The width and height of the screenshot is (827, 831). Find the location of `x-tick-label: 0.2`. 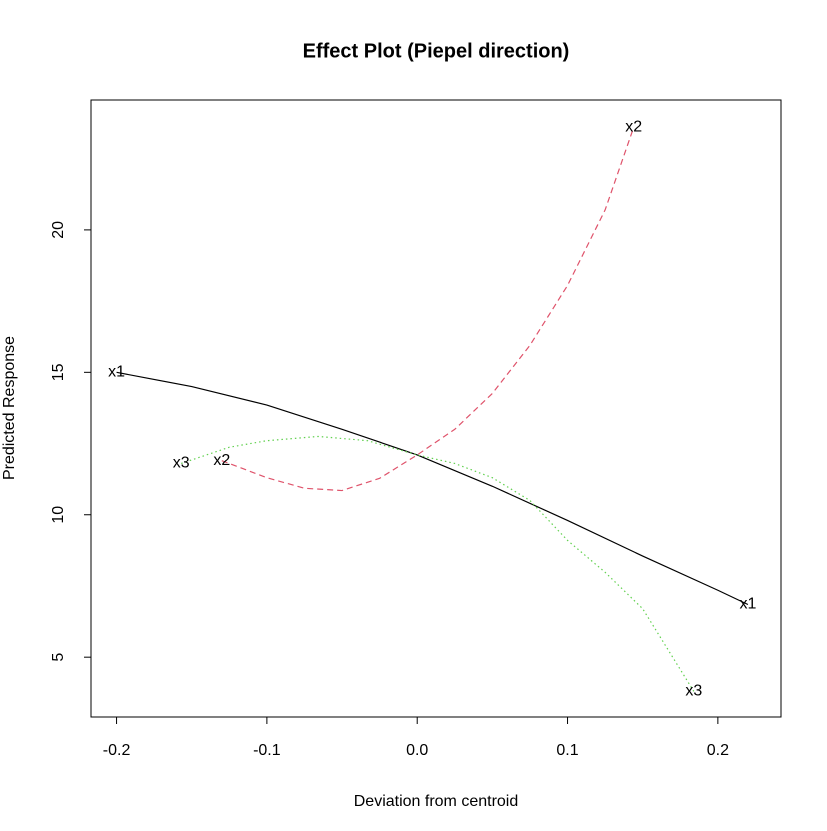

x-tick-label: 0.2 is located at coordinates (718, 750).